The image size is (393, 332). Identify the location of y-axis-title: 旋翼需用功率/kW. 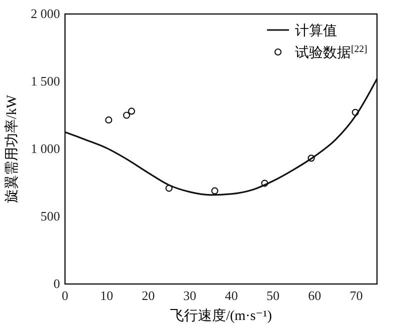
(12, 149).